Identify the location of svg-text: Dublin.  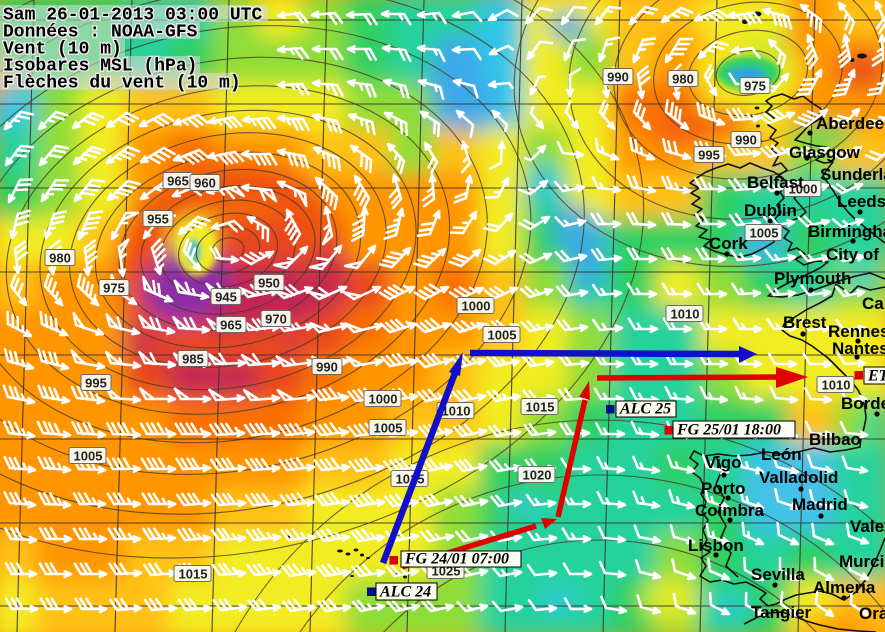
(770, 210).